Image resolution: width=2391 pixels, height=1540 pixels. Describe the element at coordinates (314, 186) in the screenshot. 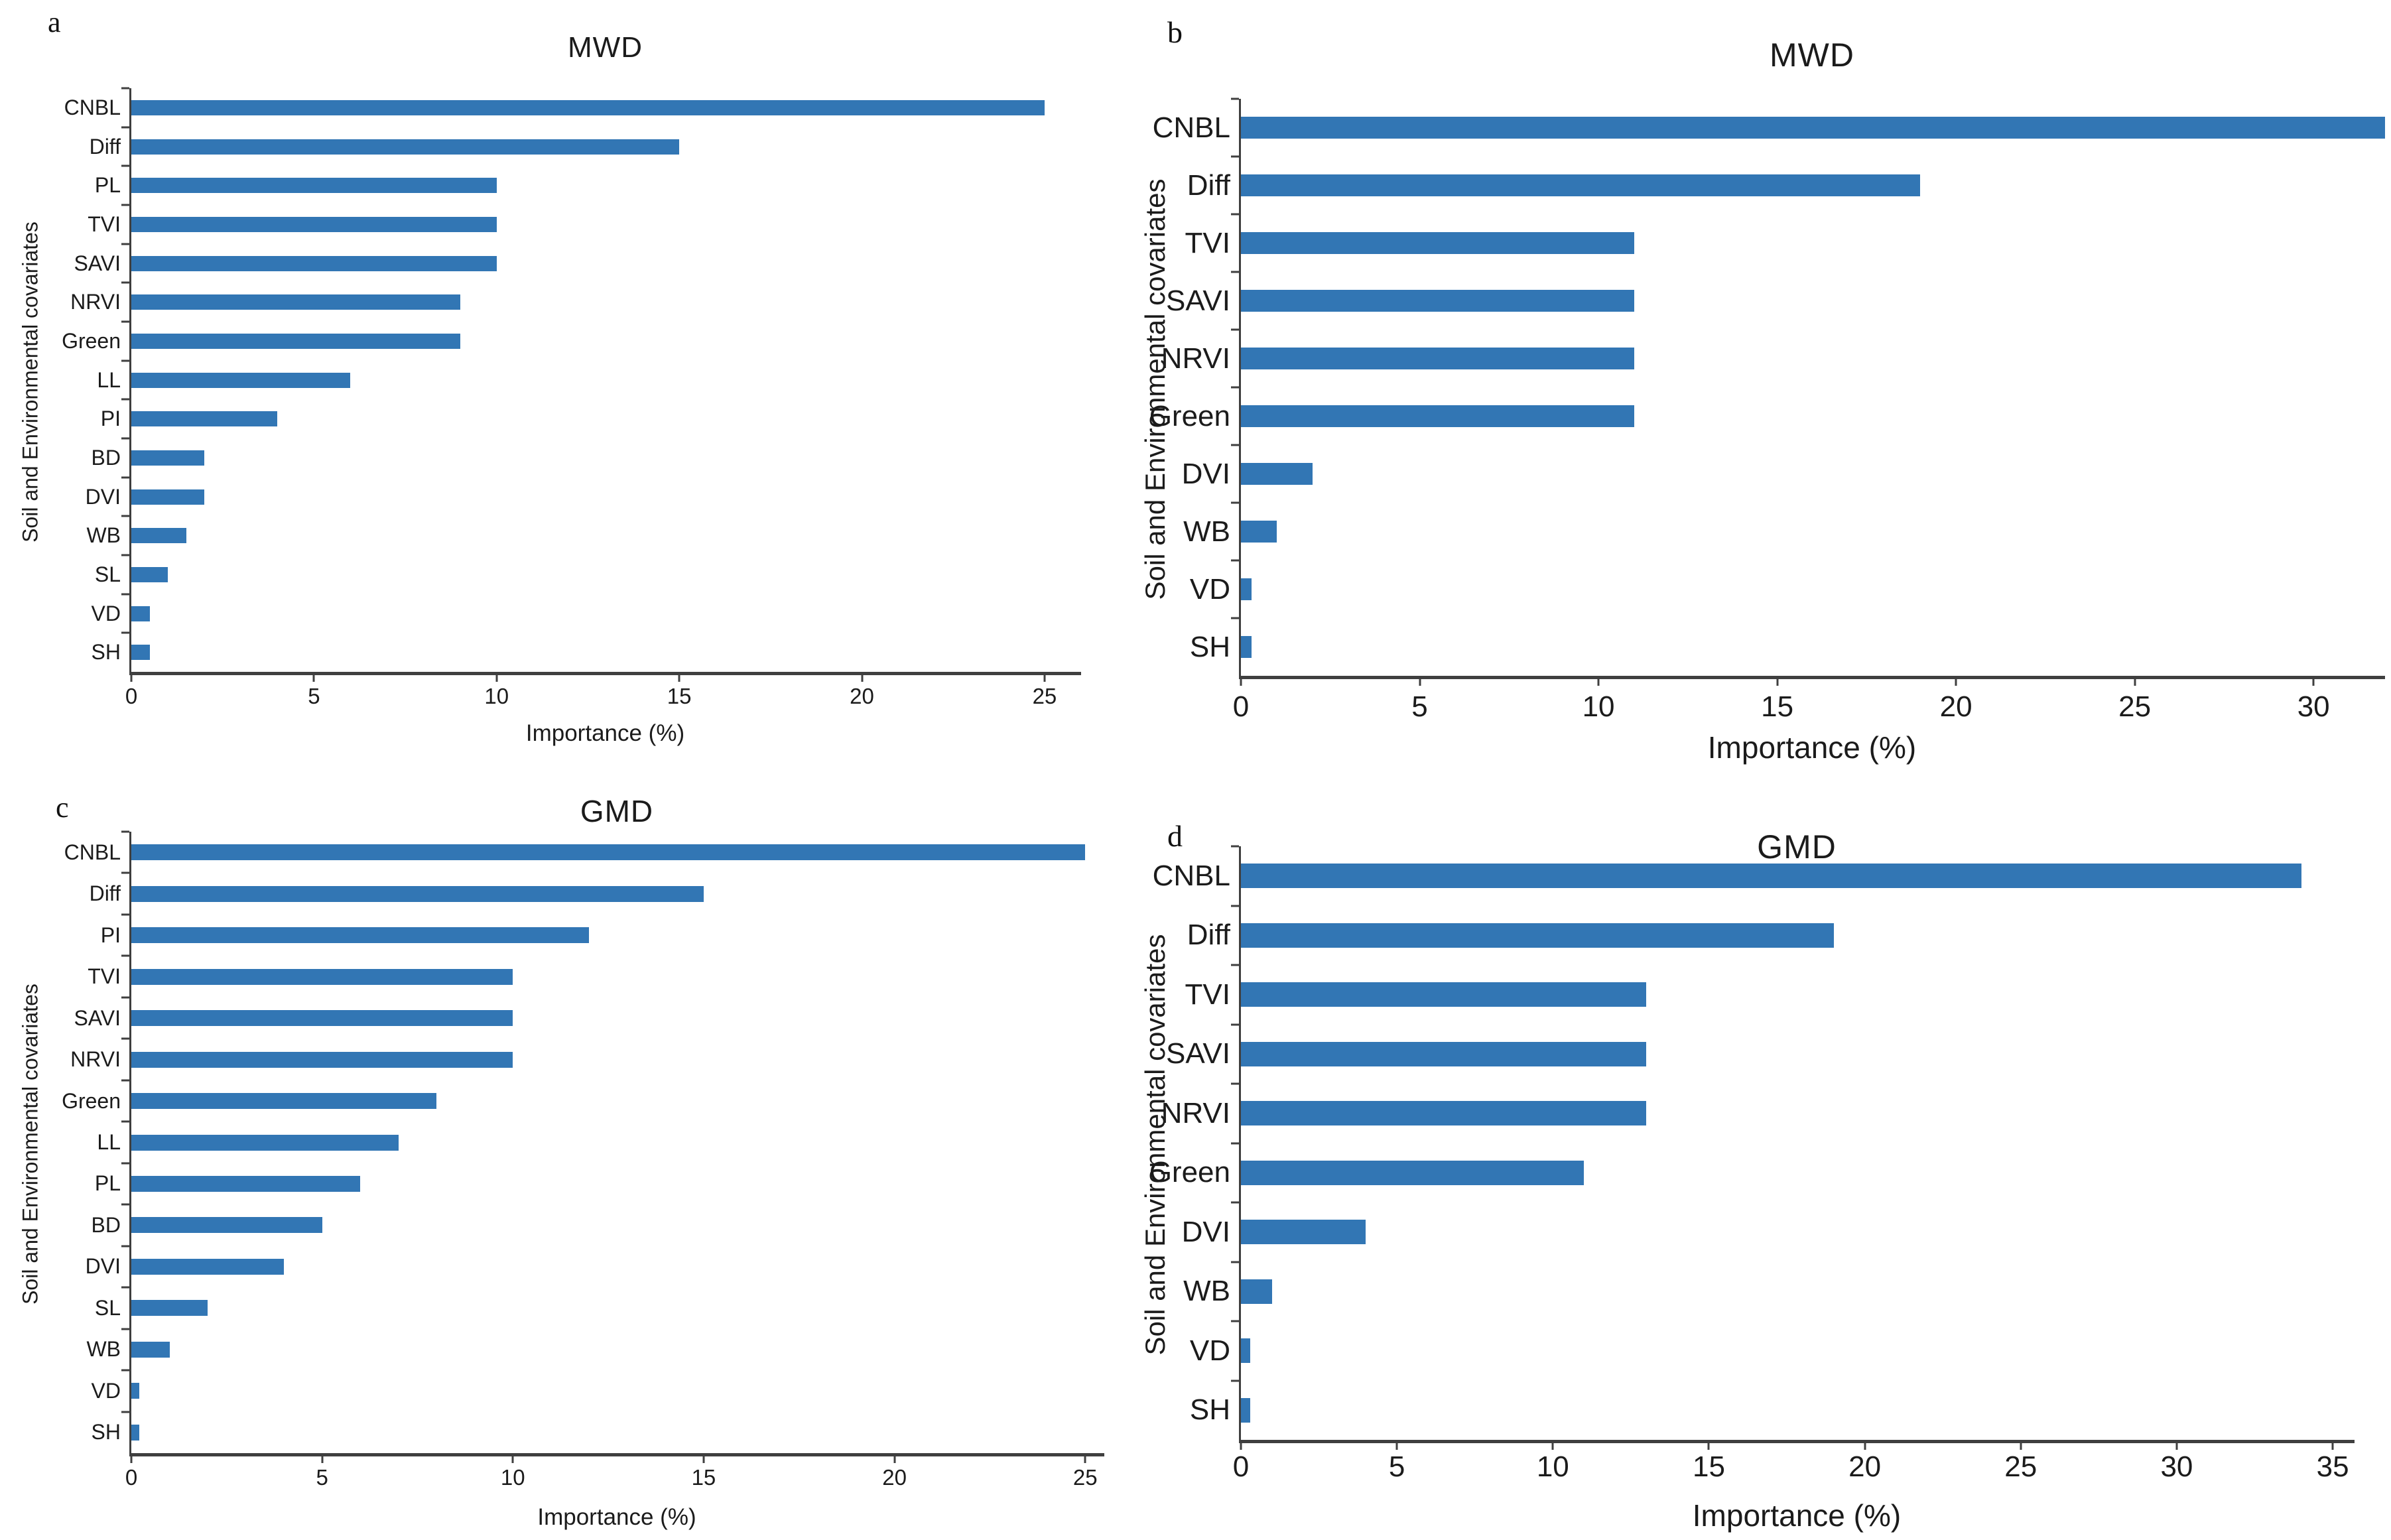

I see `bar-pl` at that location.